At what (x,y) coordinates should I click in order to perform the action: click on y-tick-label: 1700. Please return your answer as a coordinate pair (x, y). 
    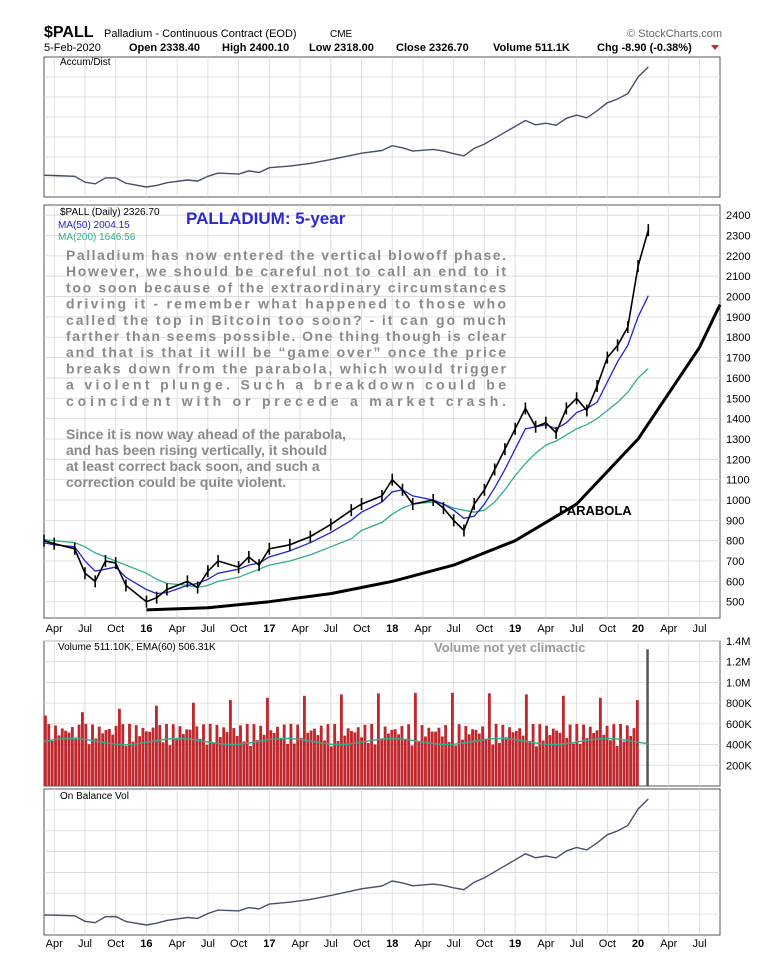
    Looking at the image, I should click on (738, 359).